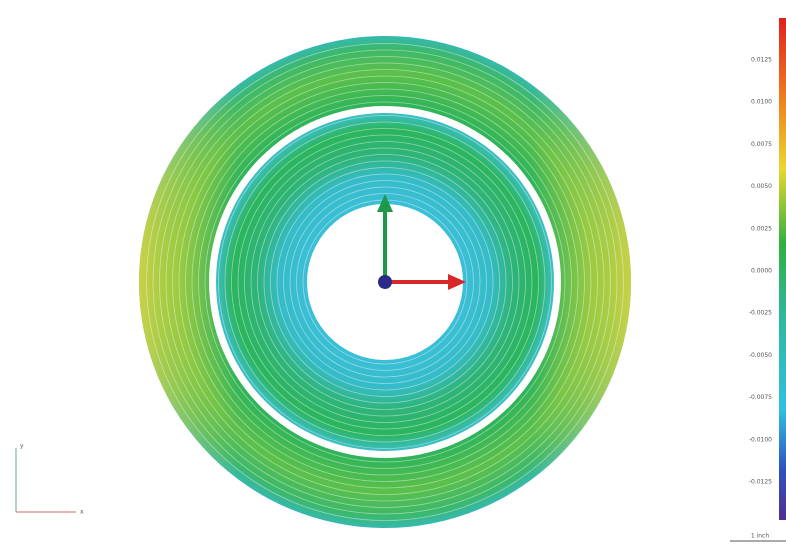  I want to click on mesh-line, so click(385, 282).